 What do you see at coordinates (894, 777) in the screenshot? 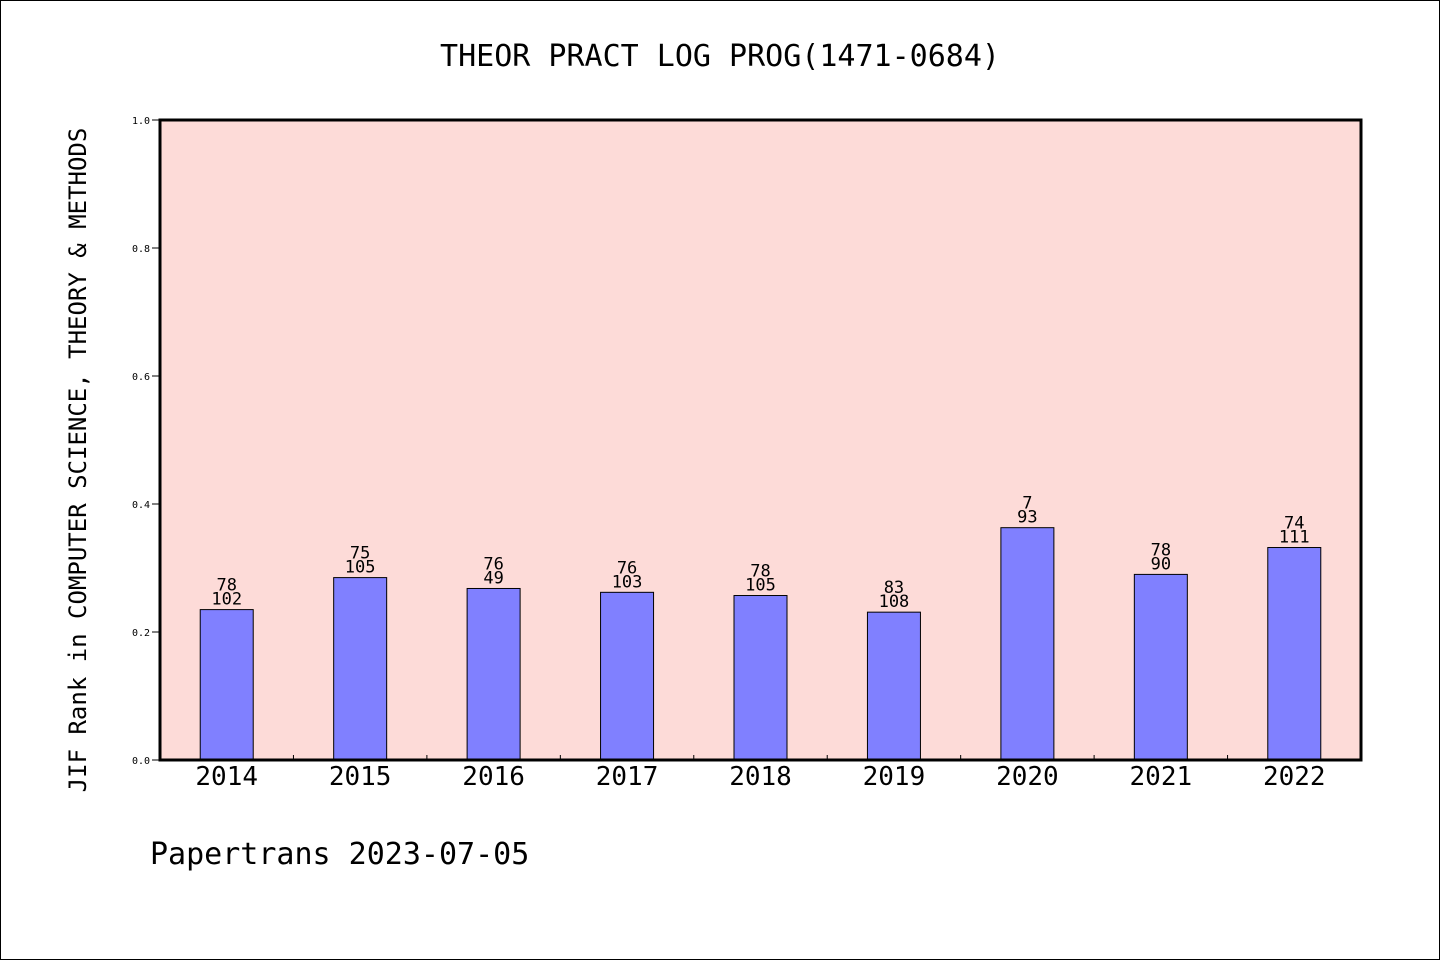
I see `x-tick-label-2019: 2019` at bounding box center [894, 777].